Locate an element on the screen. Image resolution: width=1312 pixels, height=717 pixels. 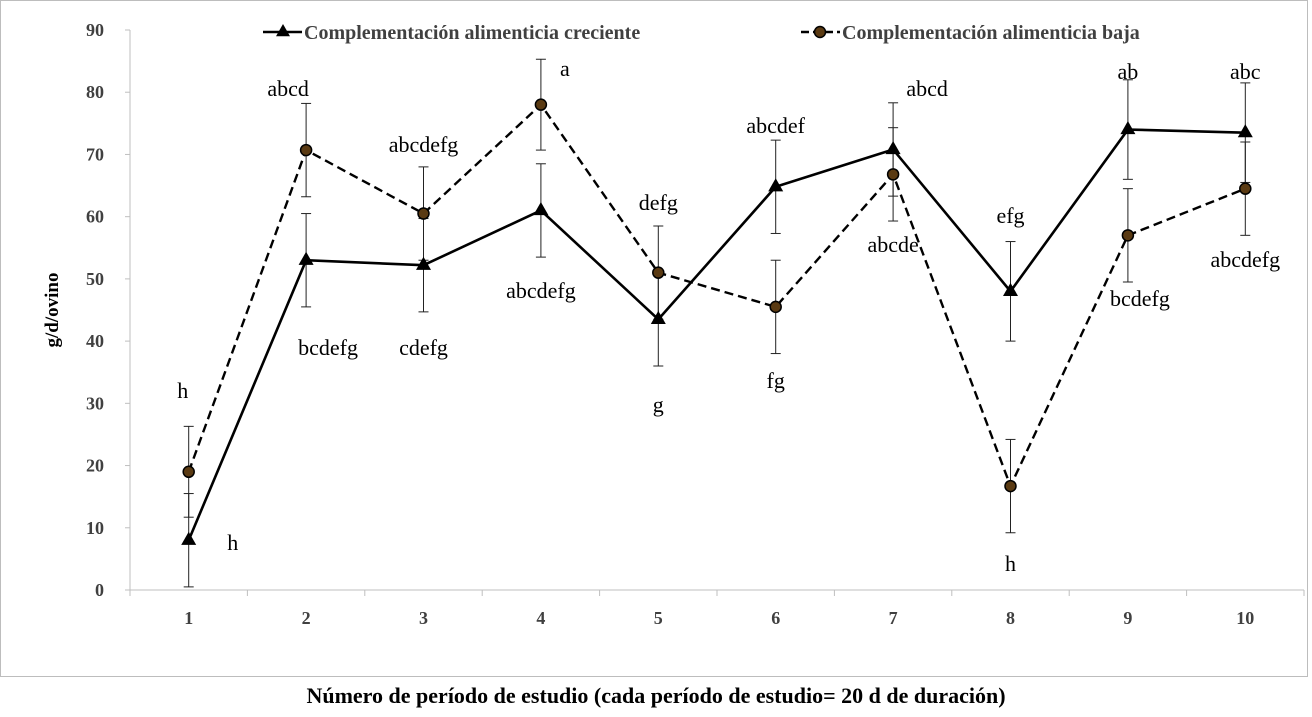
x-tick-label: 1 is located at coordinates (188, 618).